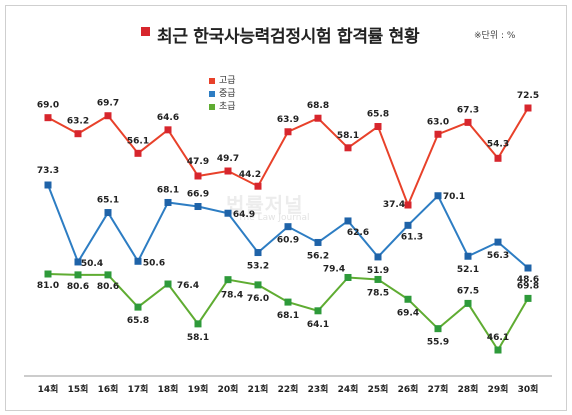 This screenshot has width=572, height=415. Describe the element at coordinates (188, 286) in the screenshot. I see `data-label-basic: 76.4` at that location.